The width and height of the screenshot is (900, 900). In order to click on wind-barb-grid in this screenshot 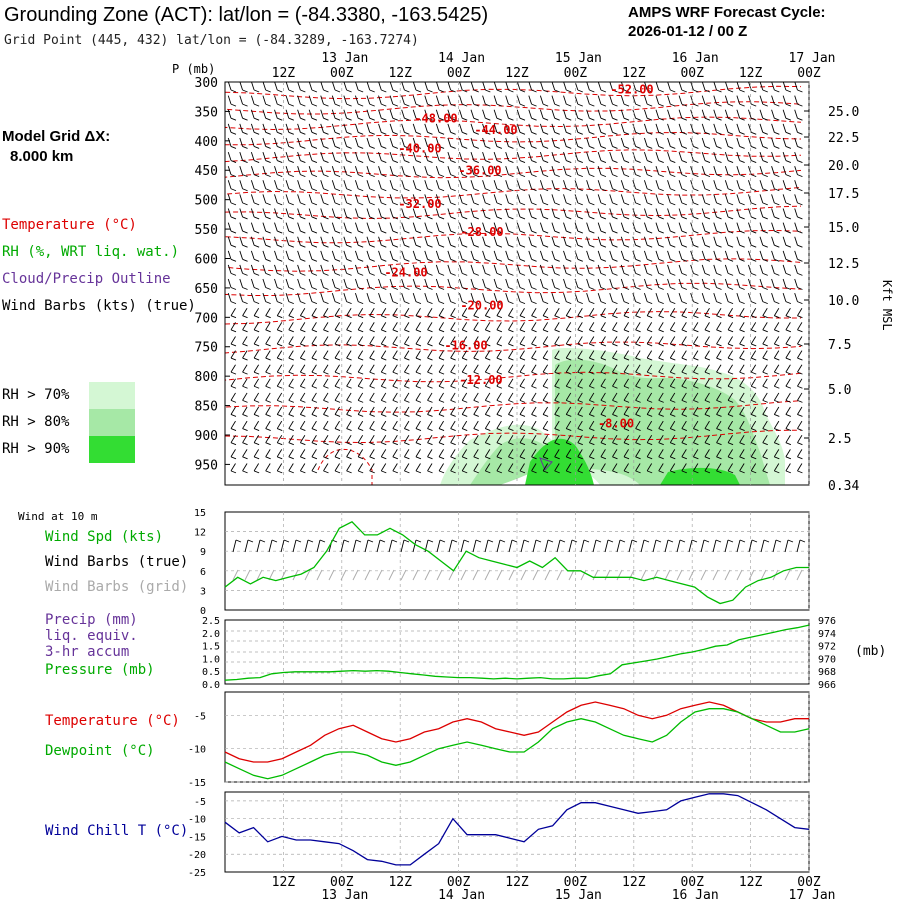, I will do `click(583, 575)`.